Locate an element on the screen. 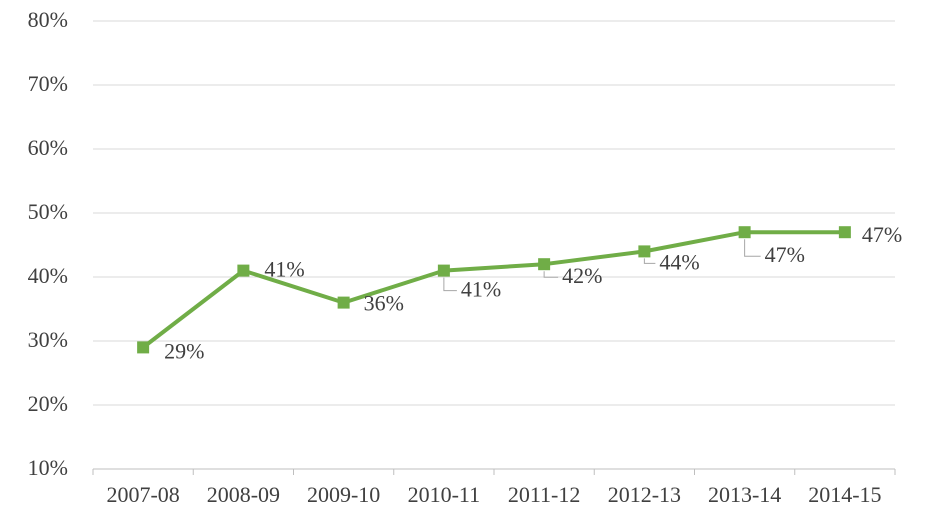 Image resolution: width=927 pixels, height=512 pixels. y-tick-label: 40% is located at coordinates (48, 275).